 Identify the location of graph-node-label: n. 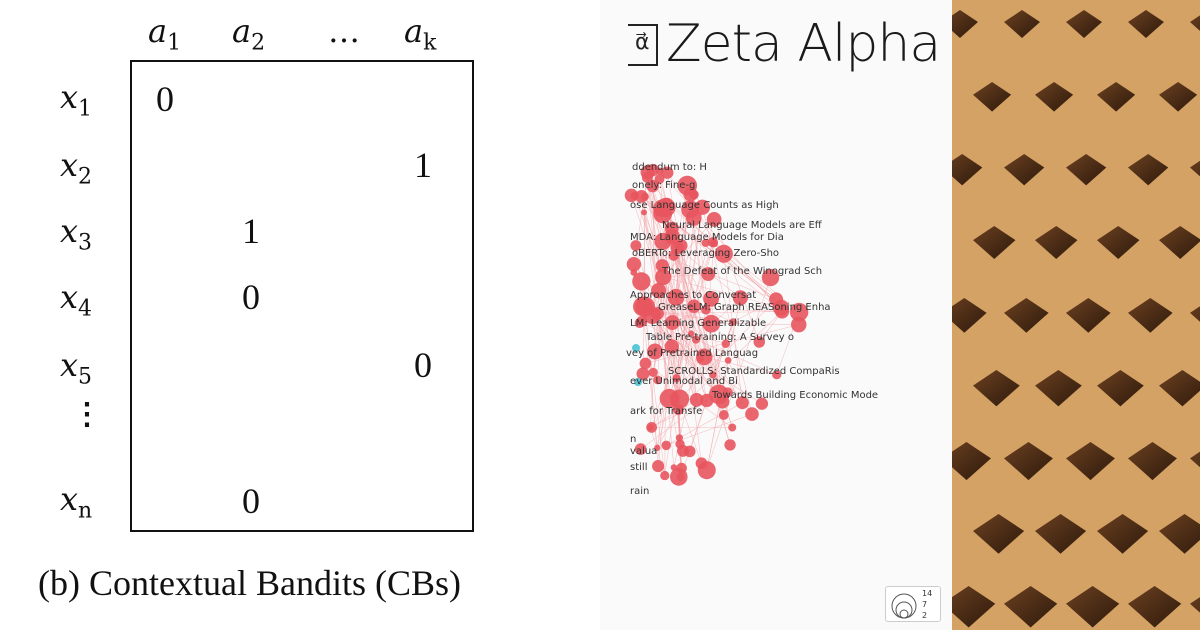
(633, 439).